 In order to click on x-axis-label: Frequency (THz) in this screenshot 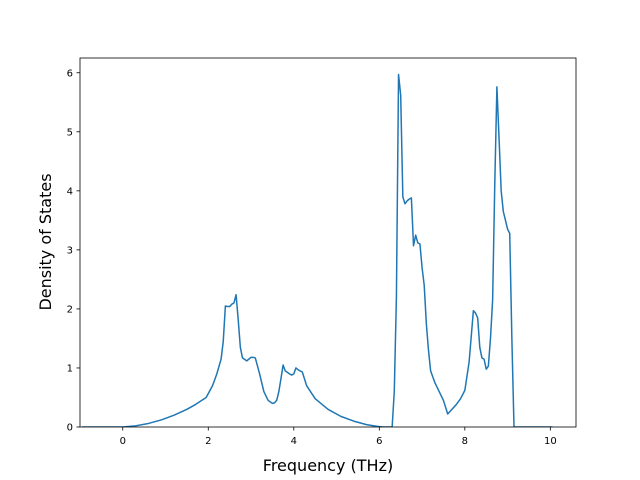, I will do `click(328, 465)`.